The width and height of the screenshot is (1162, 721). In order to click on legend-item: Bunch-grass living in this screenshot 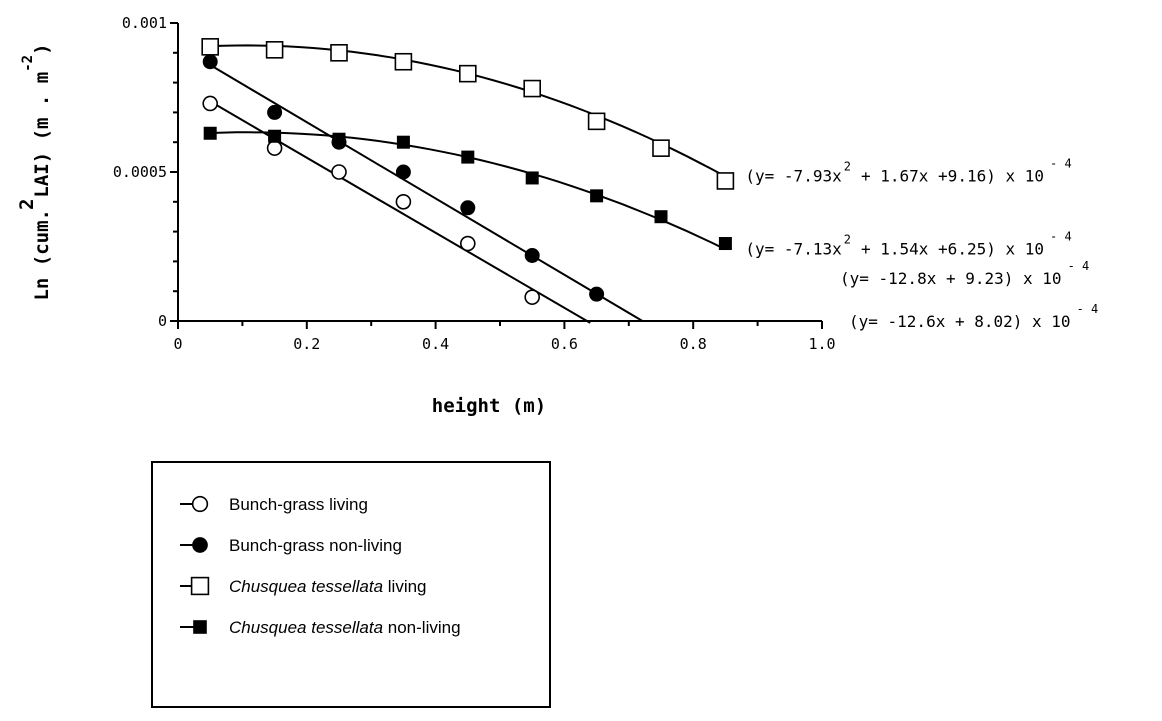, I will do `click(274, 504)`.